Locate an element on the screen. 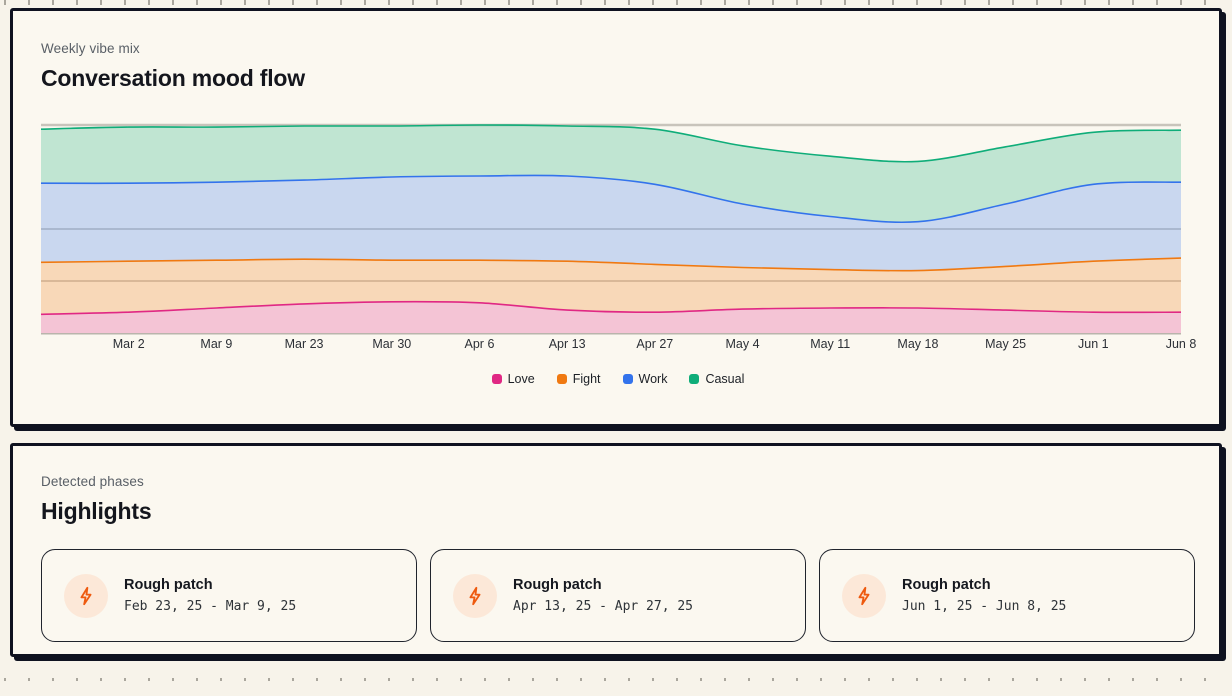  legend-swatch-casual is located at coordinates (694, 379).